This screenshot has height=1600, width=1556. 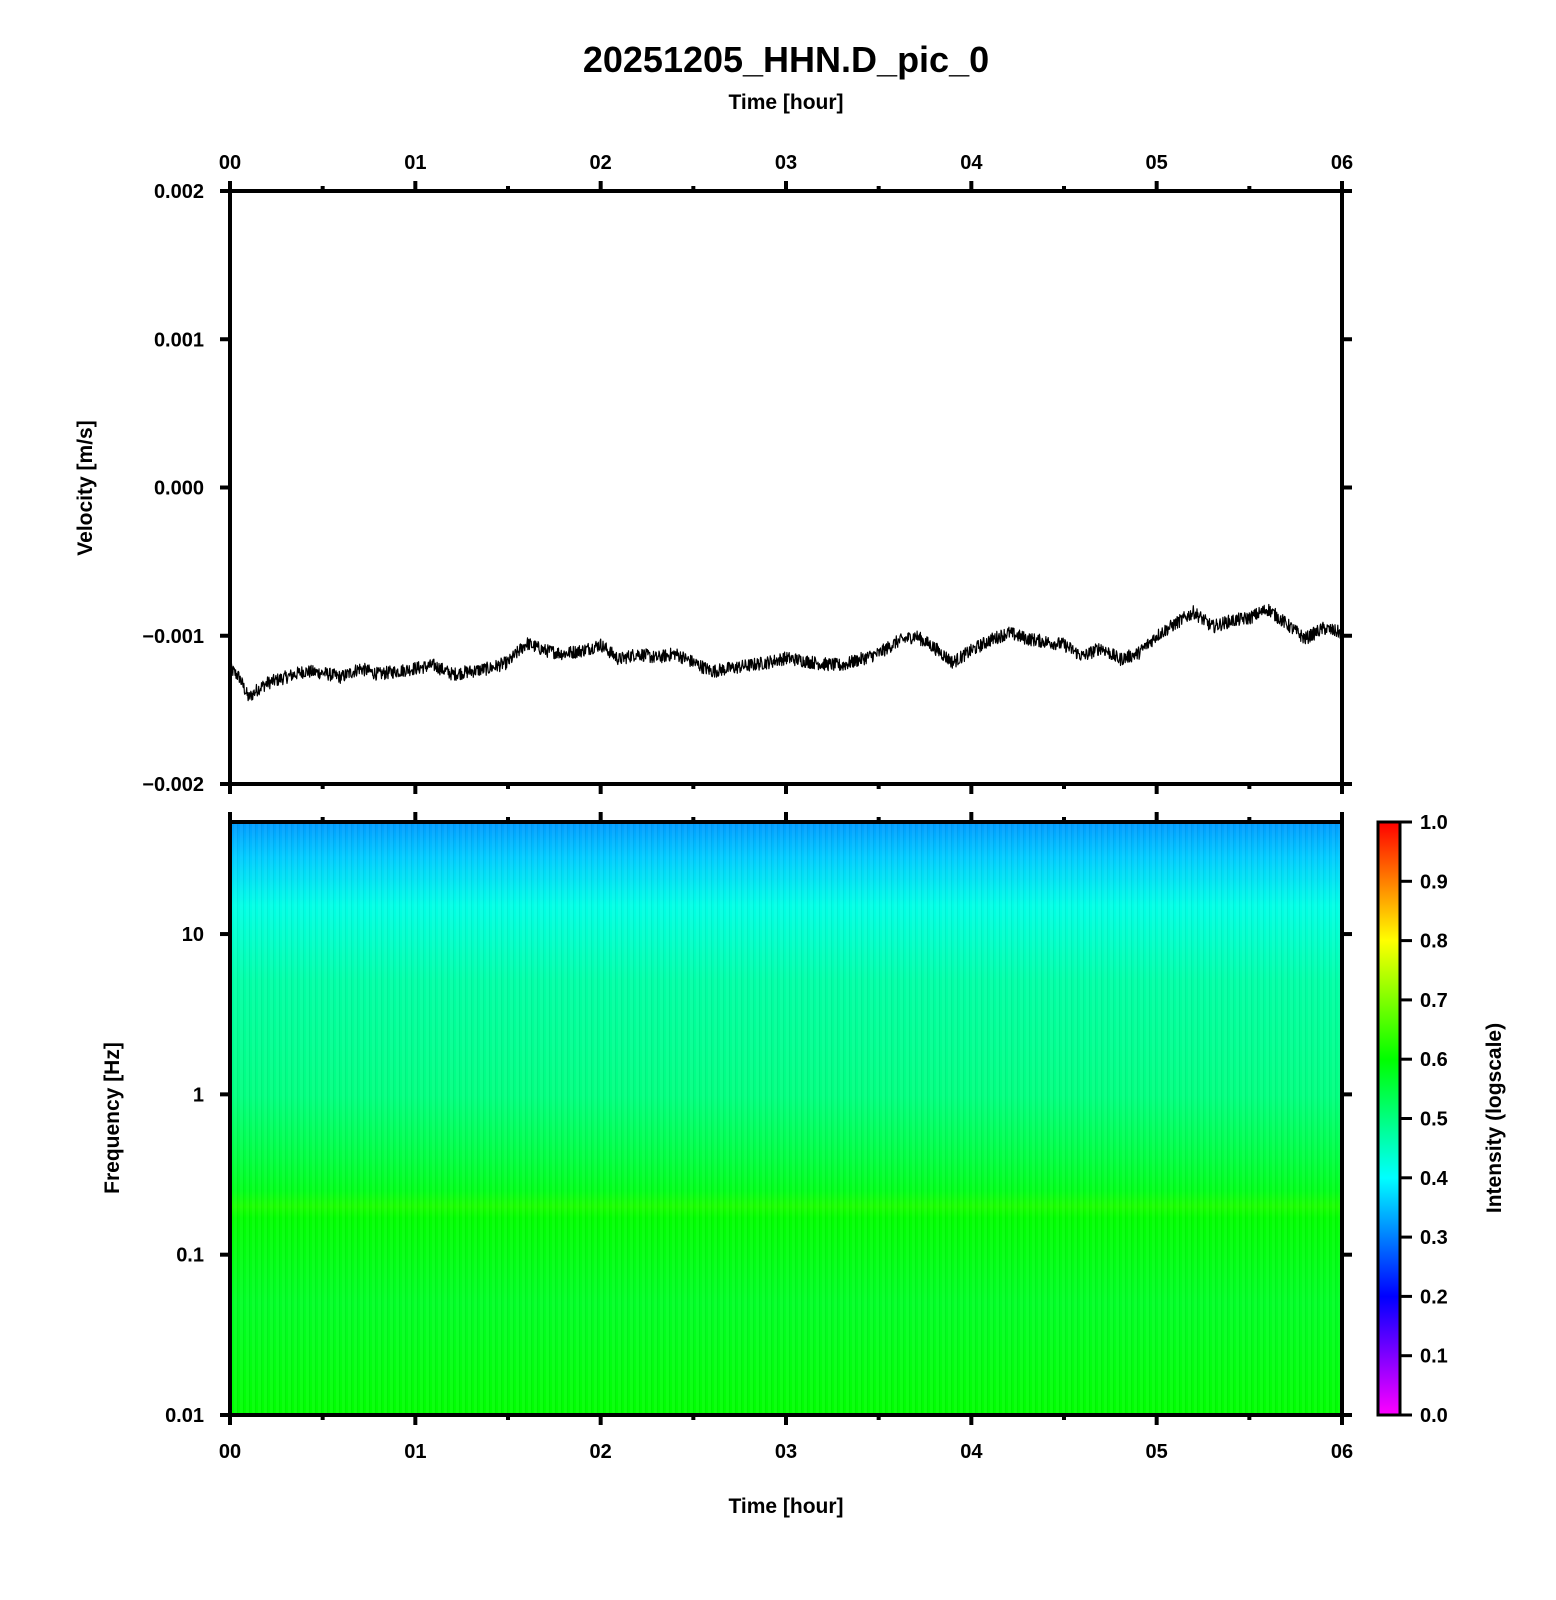 What do you see at coordinates (601, 163) in the screenshot?
I see `velocity-x-tick-label: 02` at bounding box center [601, 163].